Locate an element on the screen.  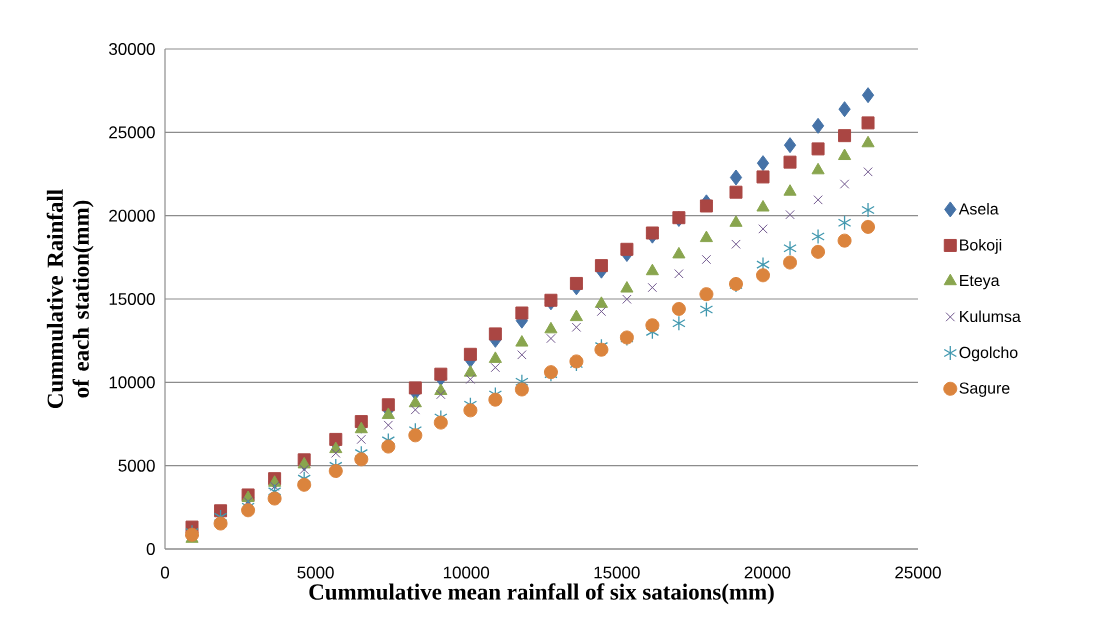
x-tick-label: 25000 is located at coordinates (918, 572).